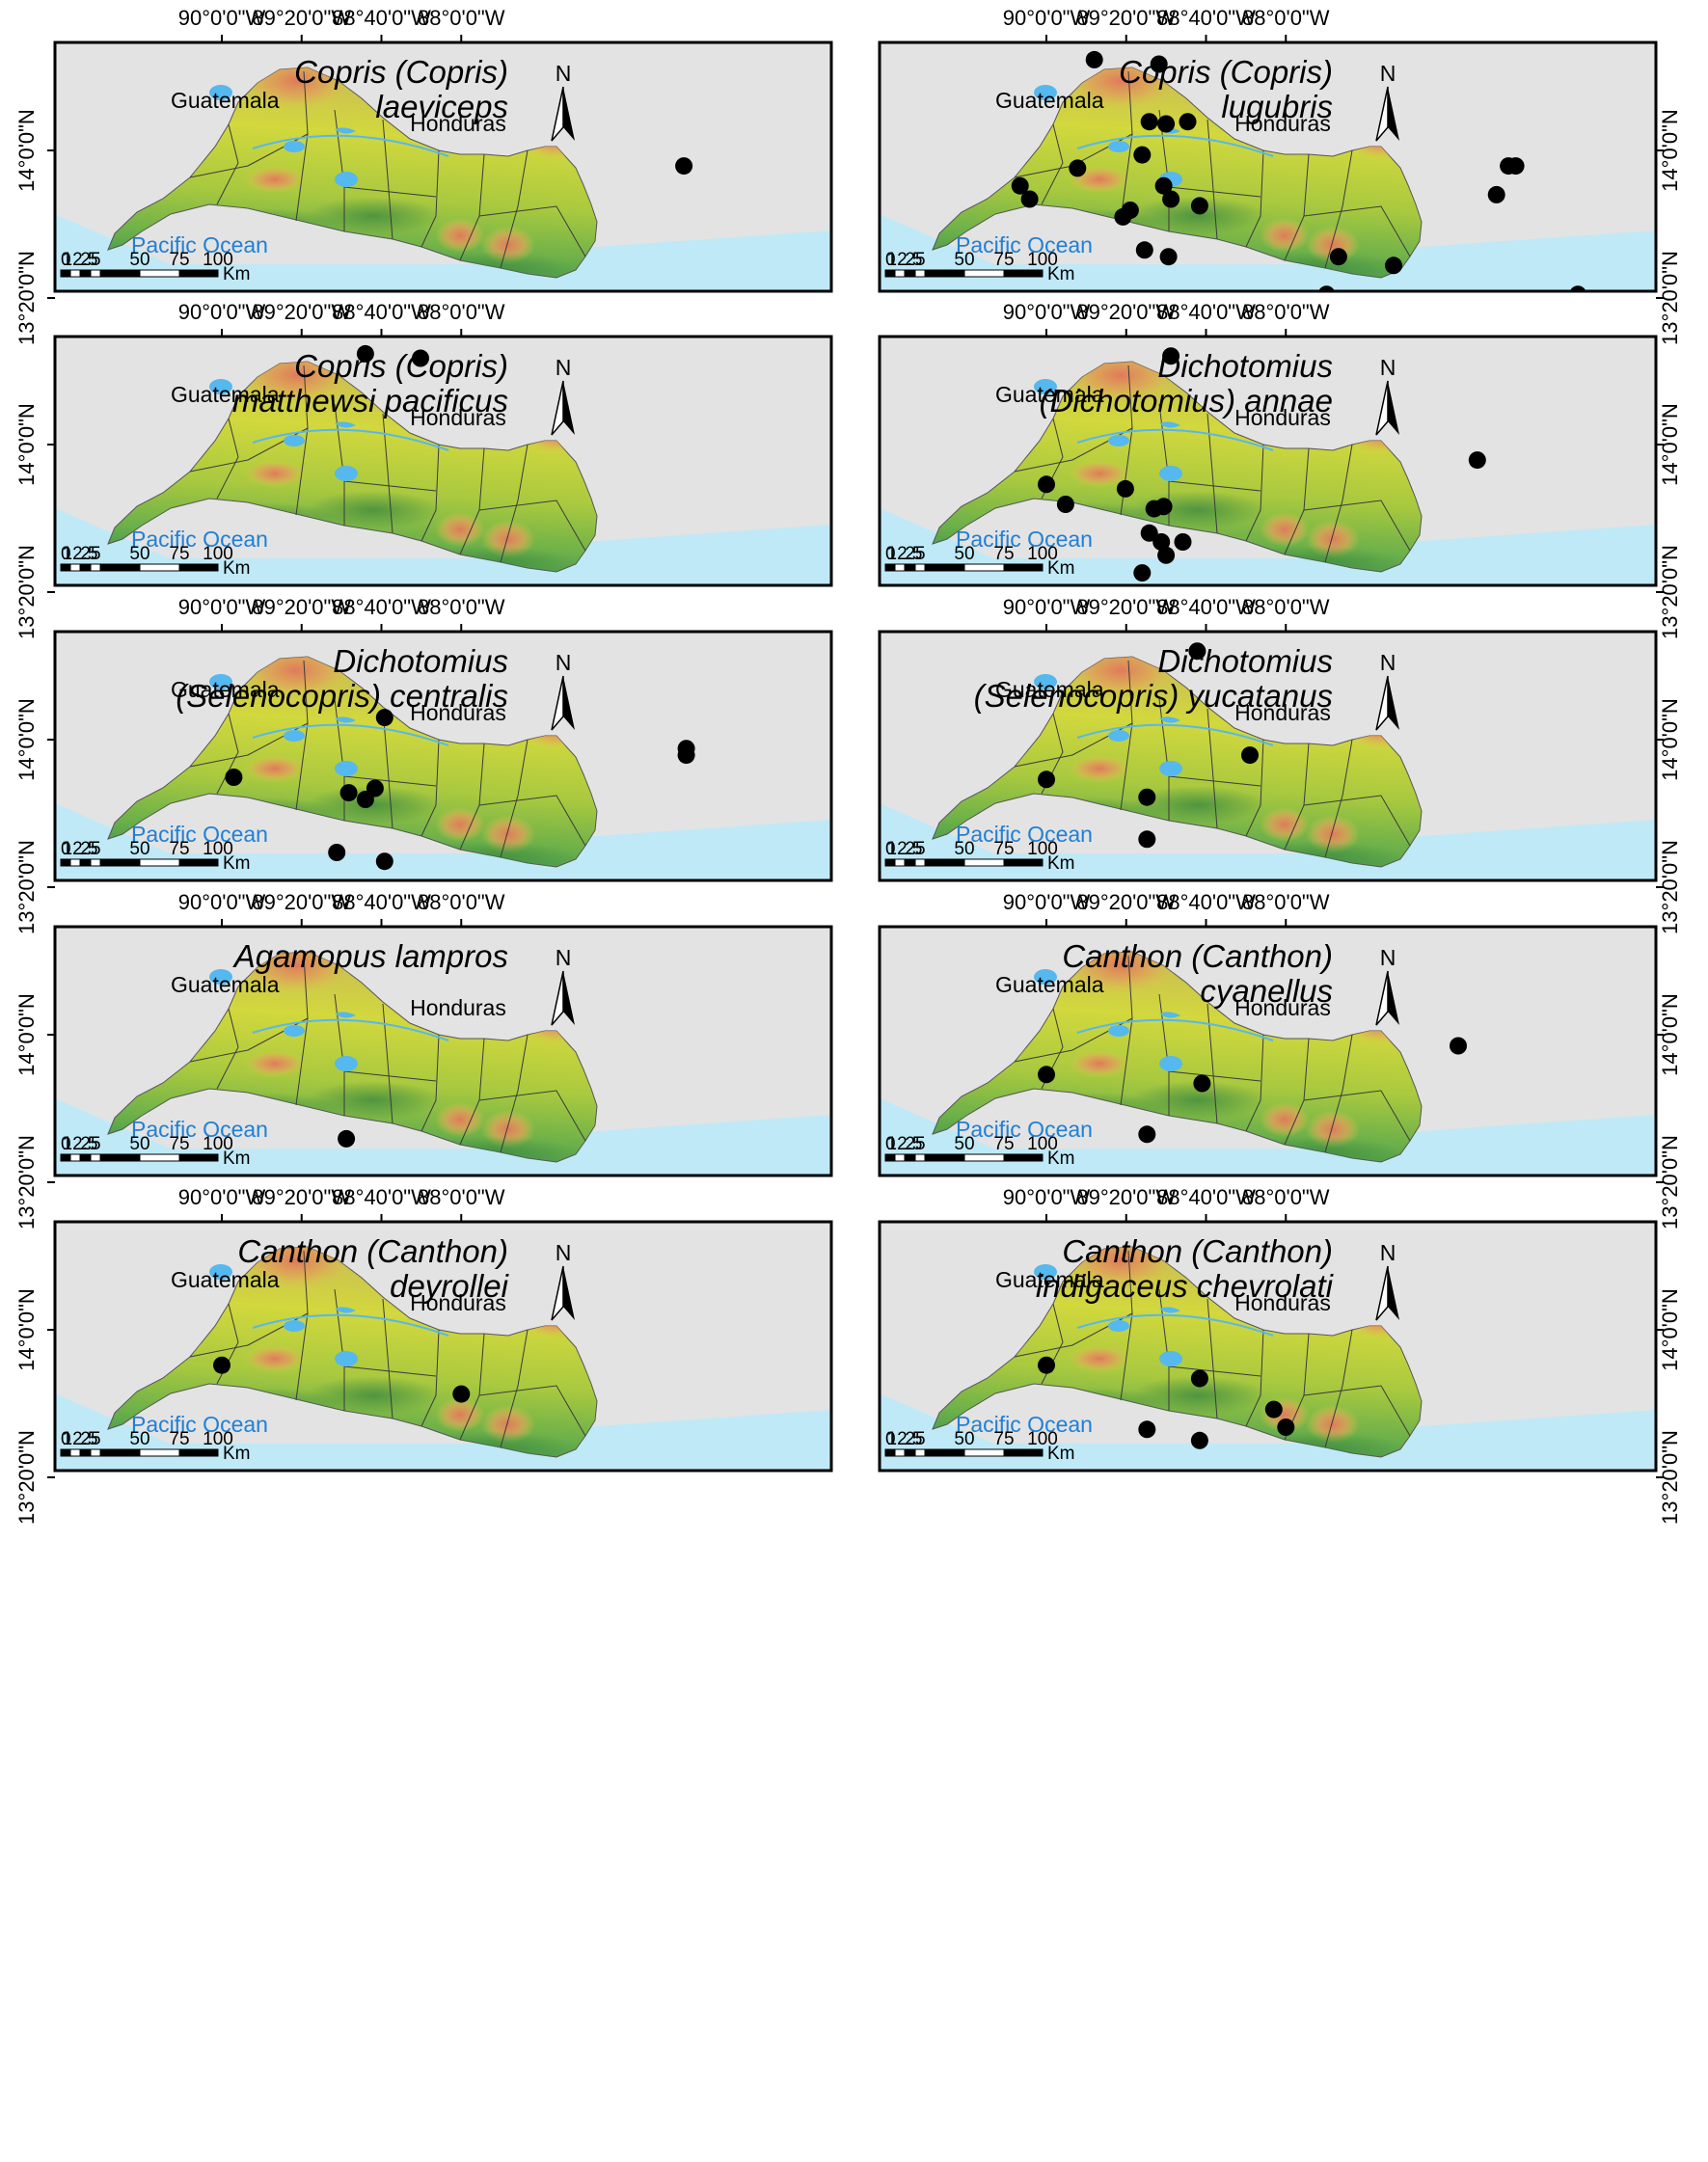 Image resolution: width=1708 pixels, height=2162 pixels. What do you see at coordinates (693, 555) in the screenshot?
I see `gulf-of-fonseca` at bounding box center [693, 555].